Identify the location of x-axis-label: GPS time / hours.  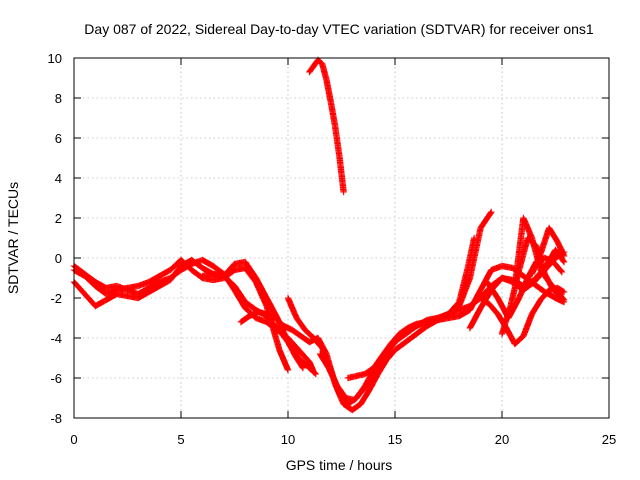
(339, 465).